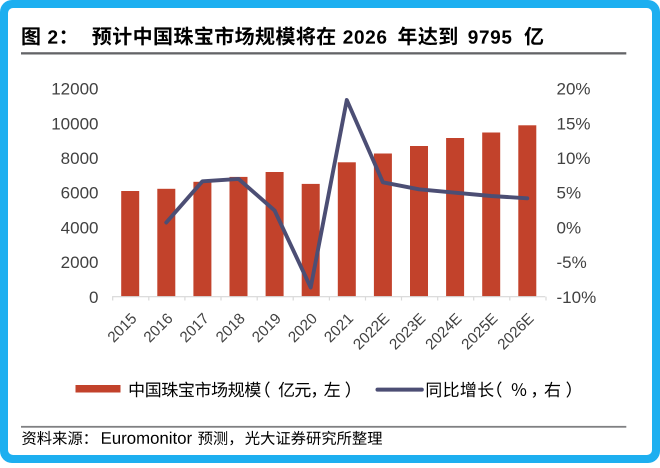 Image resolution: width=660 pixels, height=468 pixels. What do you see at coordinates (569, 193) in the screenshot?
I see `svg-text: 5%` at bounding box center [569, 193].